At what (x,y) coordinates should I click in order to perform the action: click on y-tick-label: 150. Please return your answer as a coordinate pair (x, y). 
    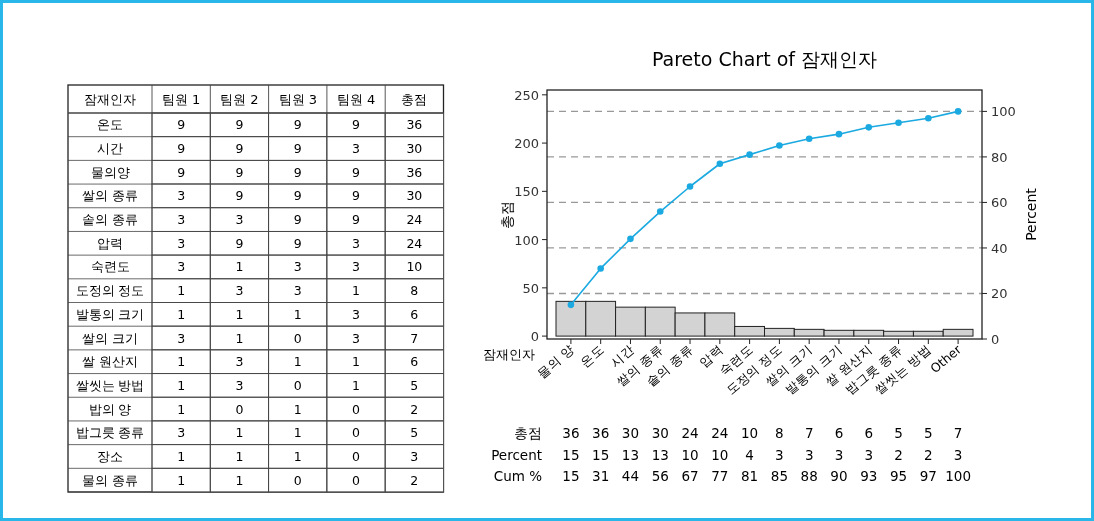
    Looking at the image, I should click on (526, 192).